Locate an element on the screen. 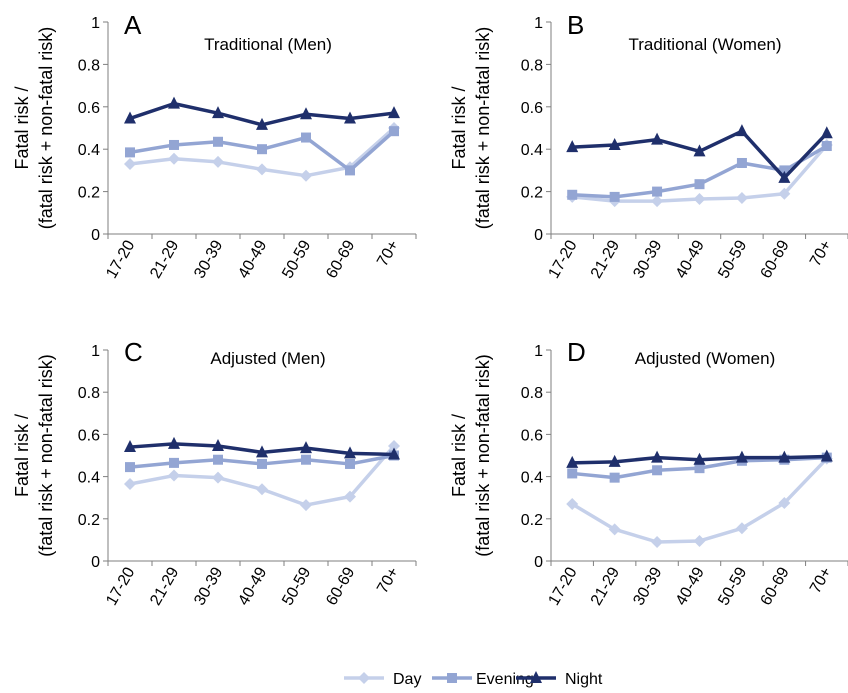 This screenshot has height=693, width=848. legend-item-night: Night is located at coordinates (559, 679).